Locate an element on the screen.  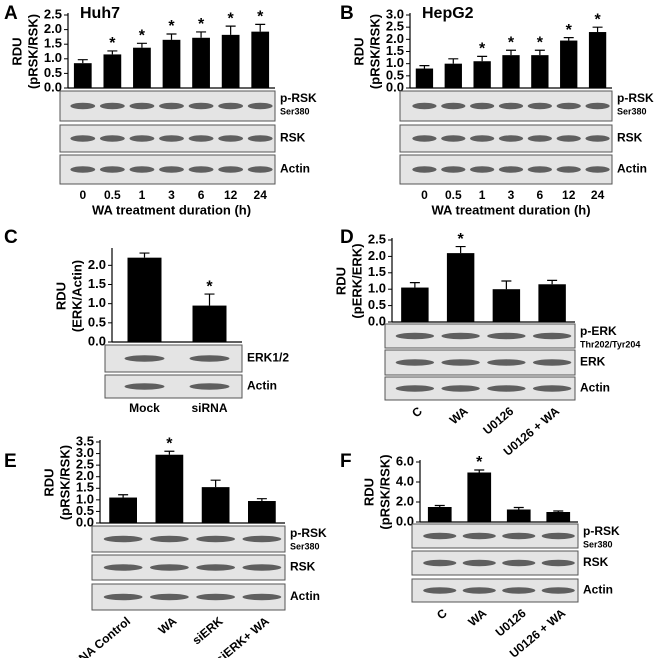
panel-letter: D is located at coordinates (347, 237).